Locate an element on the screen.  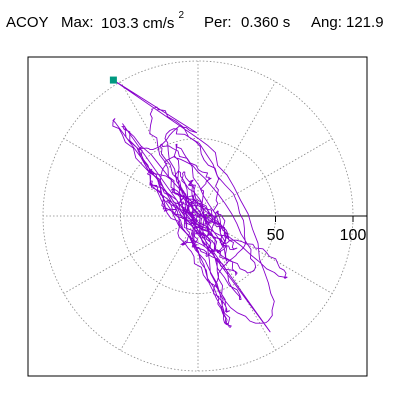
max-label: Max: is located at coordinates (77, 22).